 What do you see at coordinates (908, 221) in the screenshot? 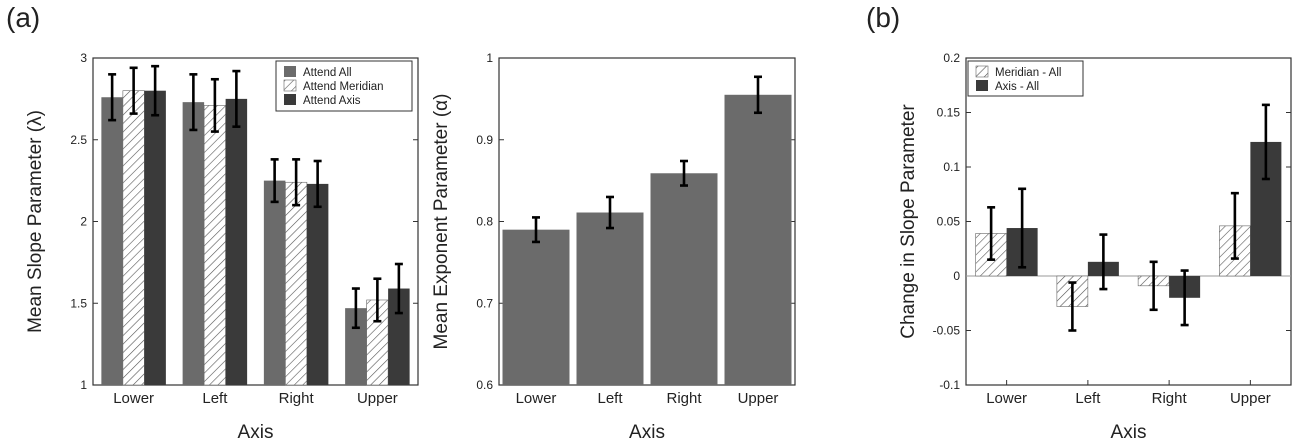
I see `y-axis-label: Change in Slope Parameter` at bounding box center [908, 221].